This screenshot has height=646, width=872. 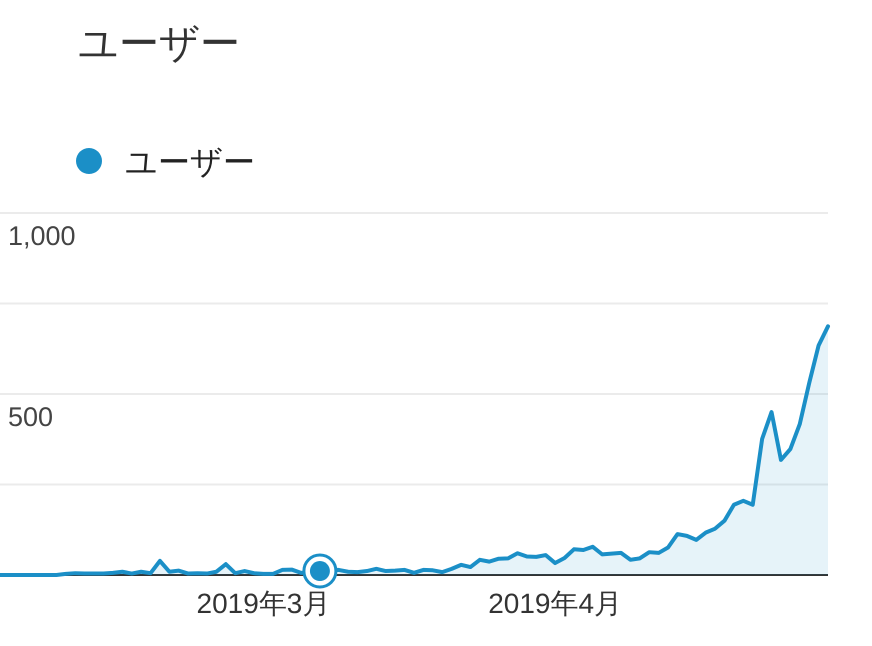 What do you see at coordinates (159, 44) in the screenshot?
I see `title: ユーザー` at bounding box center [159, 44].